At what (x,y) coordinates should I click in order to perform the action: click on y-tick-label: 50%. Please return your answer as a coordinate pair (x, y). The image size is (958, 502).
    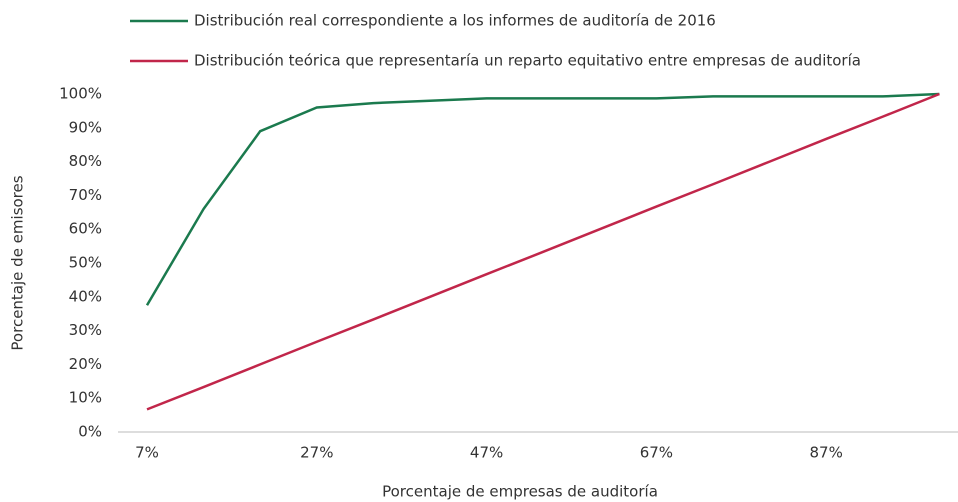
    Looking at the image, I should click on (85, 263).